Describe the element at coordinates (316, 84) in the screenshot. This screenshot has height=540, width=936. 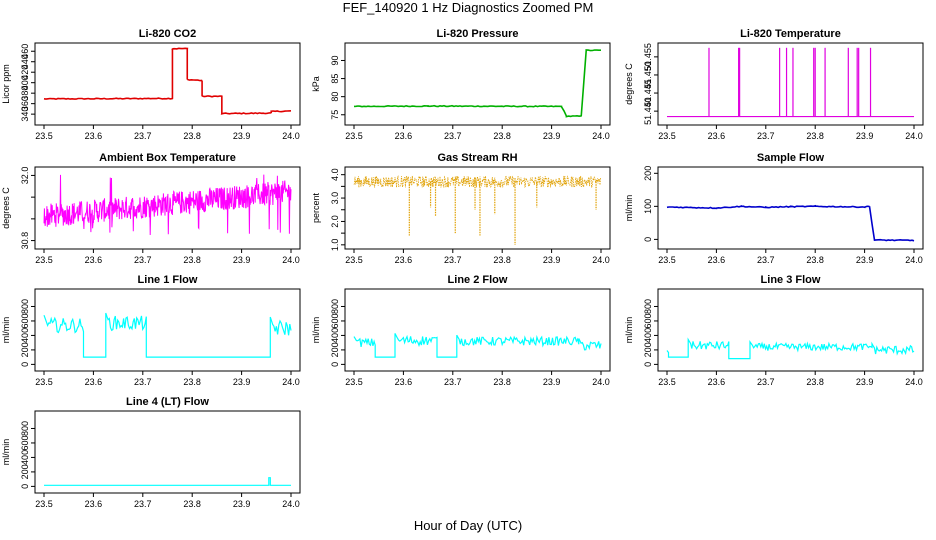
I see `y-axis-label: kPa` at that location.